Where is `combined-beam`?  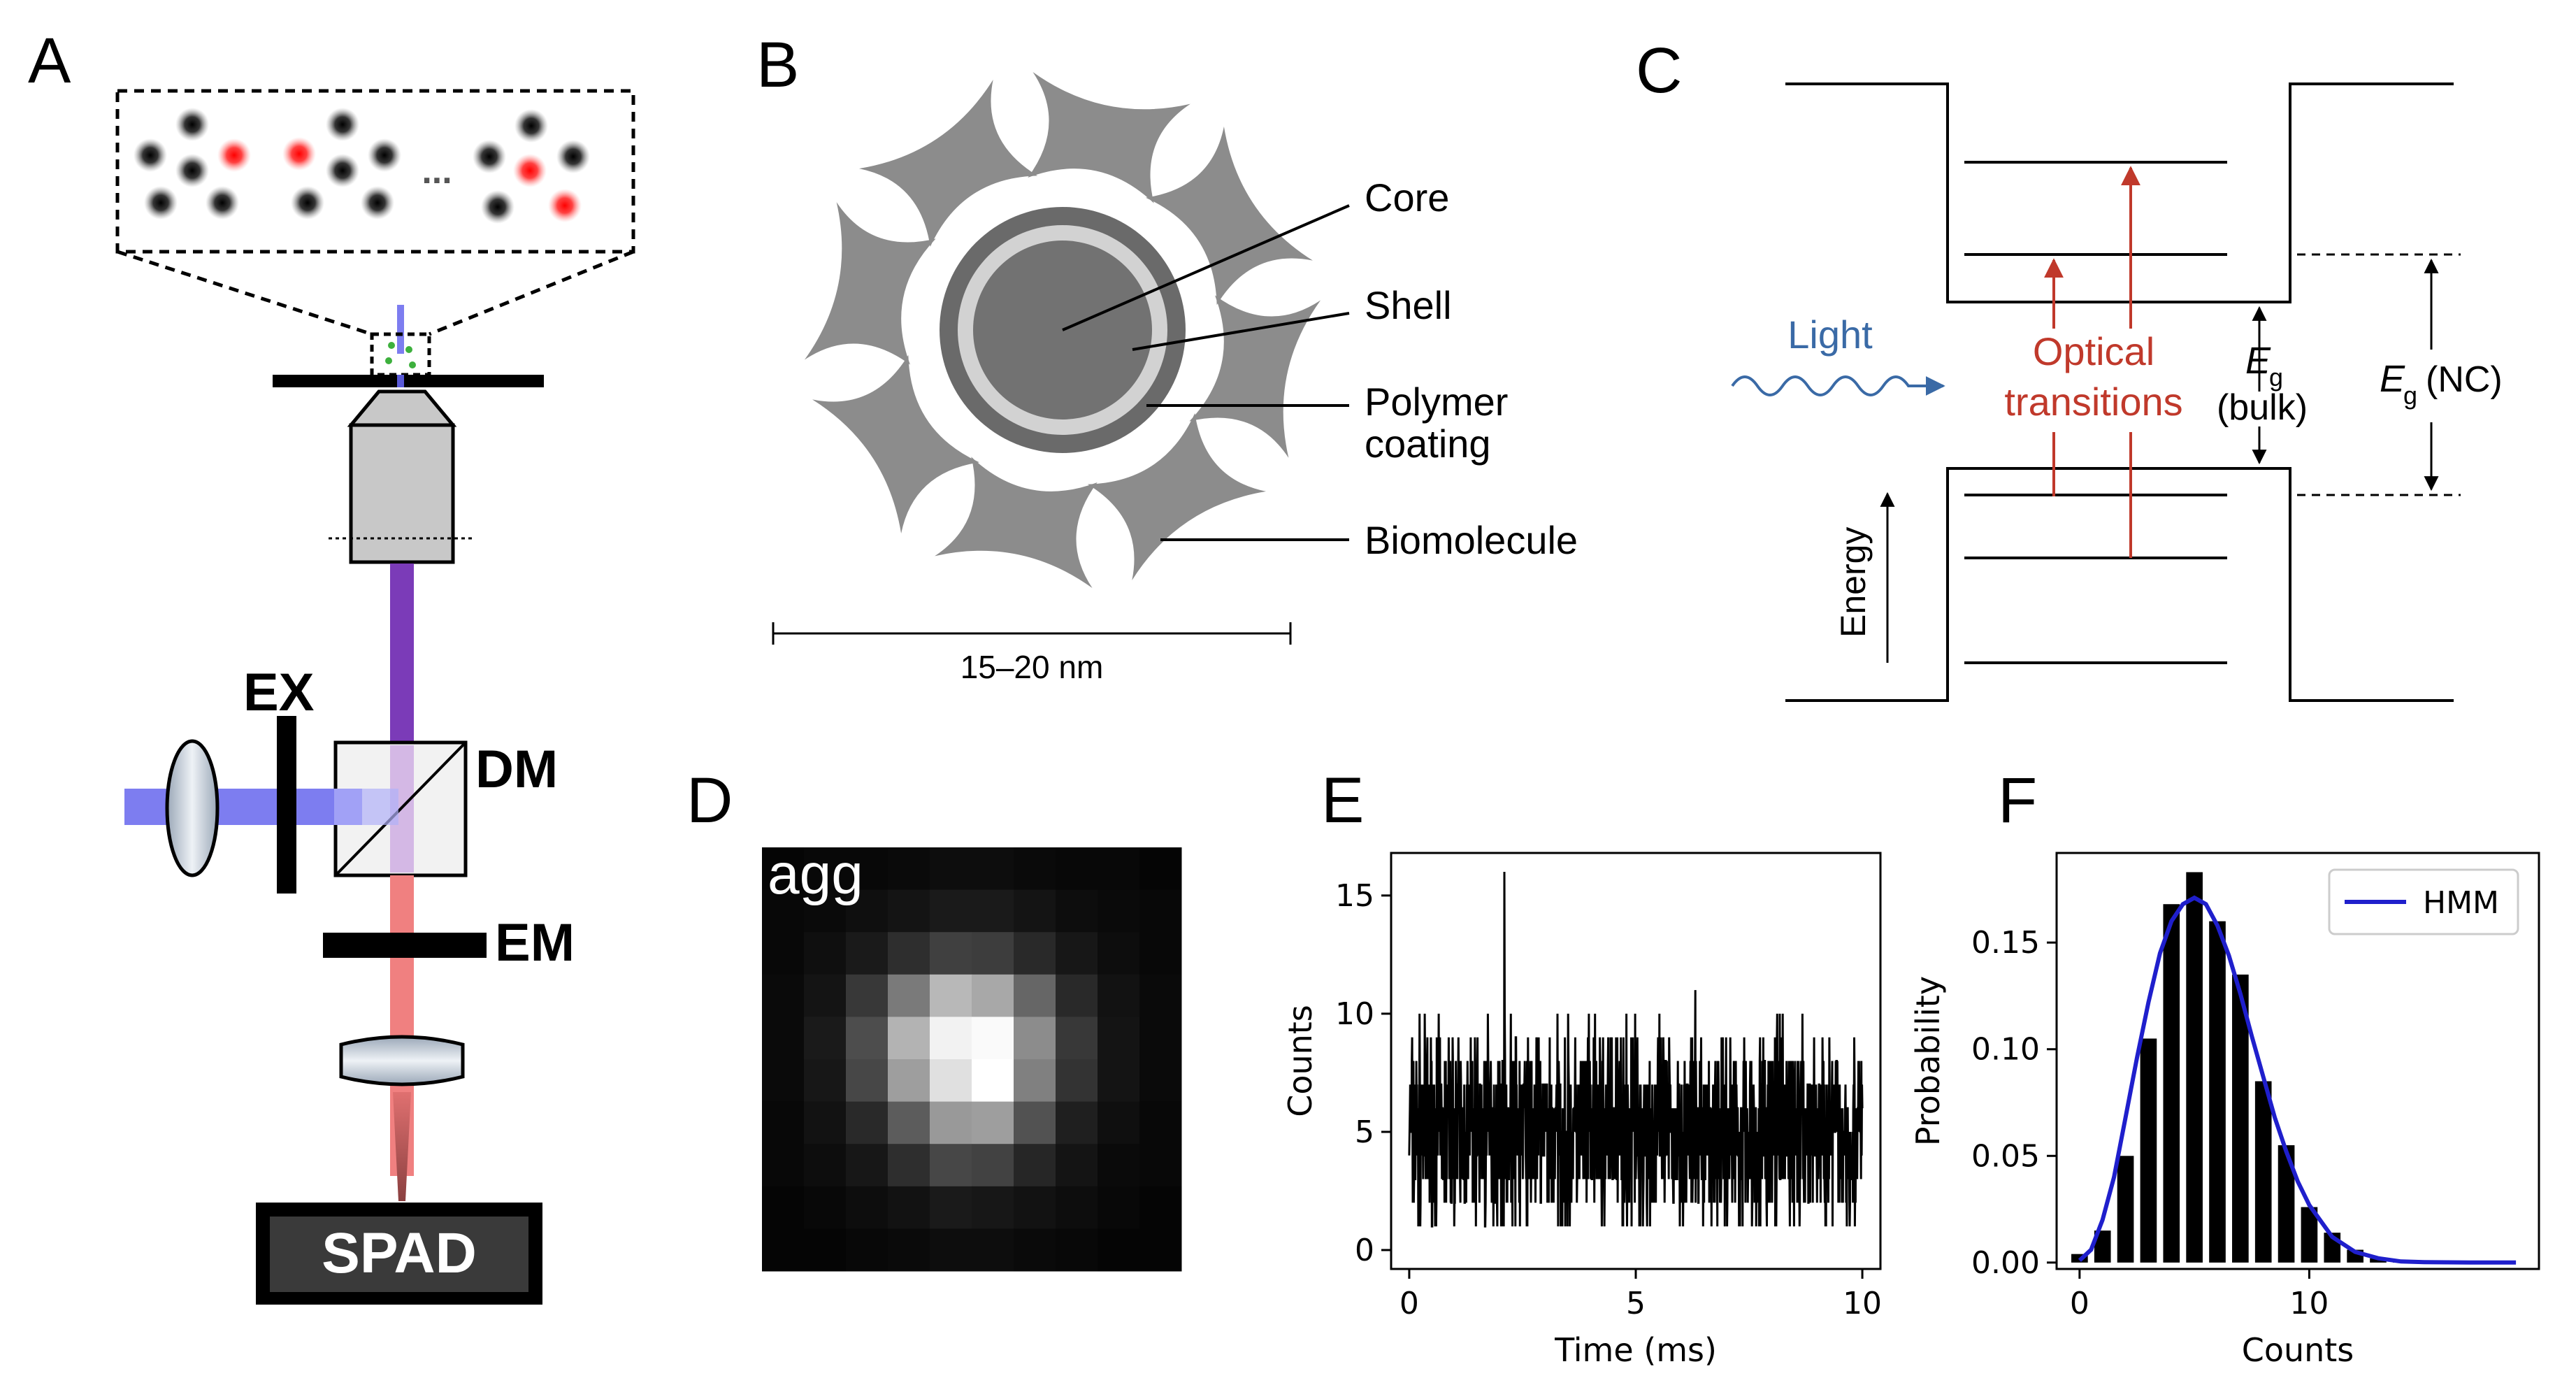
combined-beam is located at coordinates (402, 653).